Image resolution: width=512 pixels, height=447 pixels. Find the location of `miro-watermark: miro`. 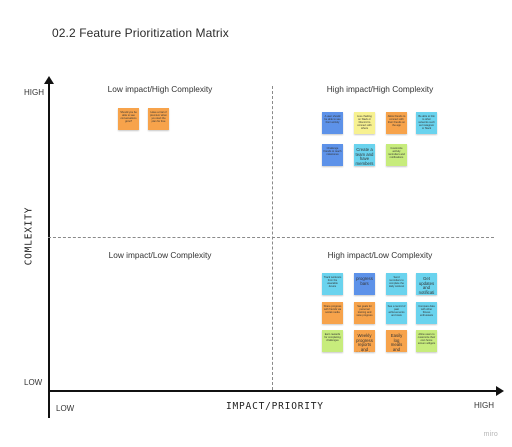

miro-watermark: miro is located at coordinates (490, 434).